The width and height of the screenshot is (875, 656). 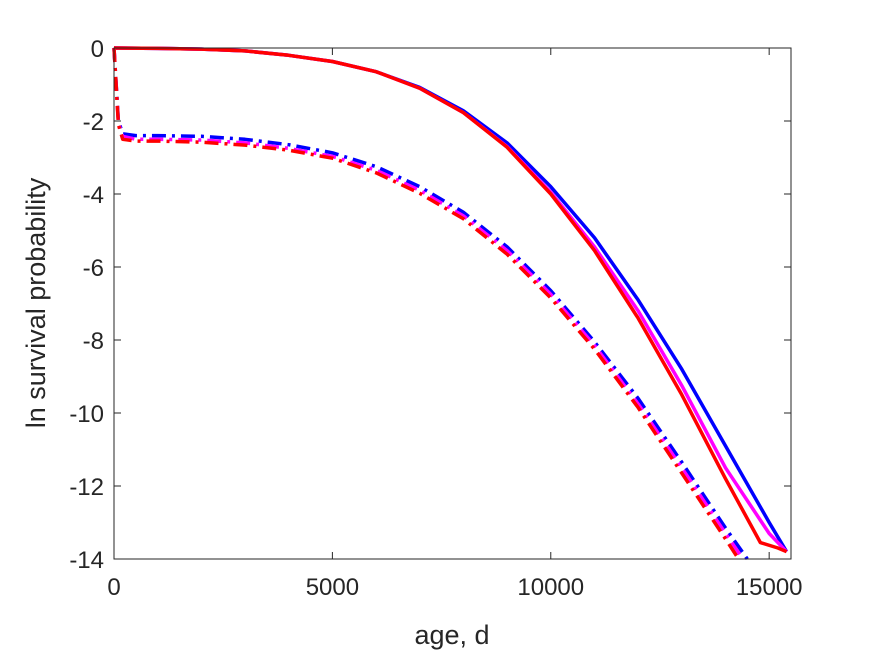 What do you see at coordinates (93, 122) in the screenshot?
I see `y-tick-label: -2` at bounding box center [93, 122].